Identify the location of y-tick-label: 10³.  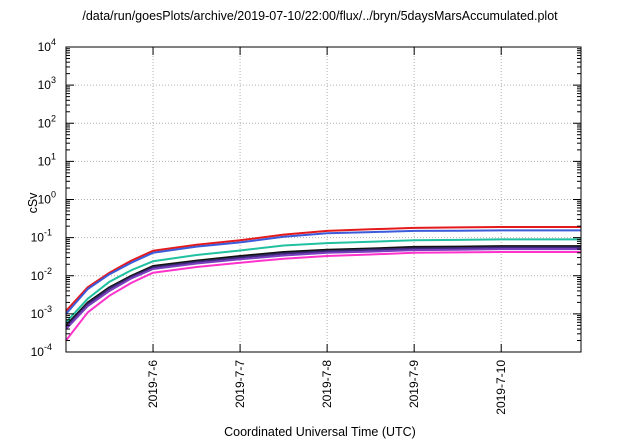
(47, 83).